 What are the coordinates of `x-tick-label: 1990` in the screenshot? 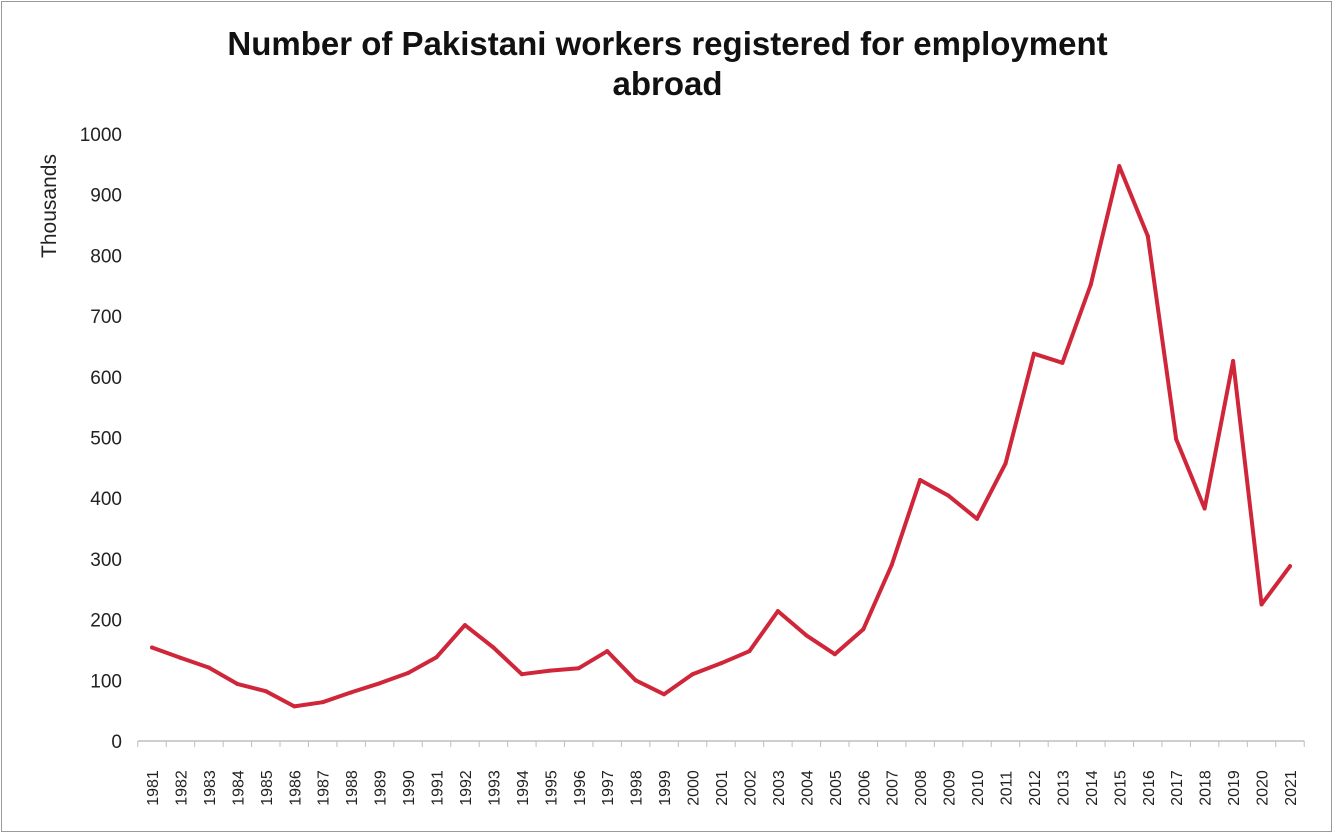 It's located at (409, 788).